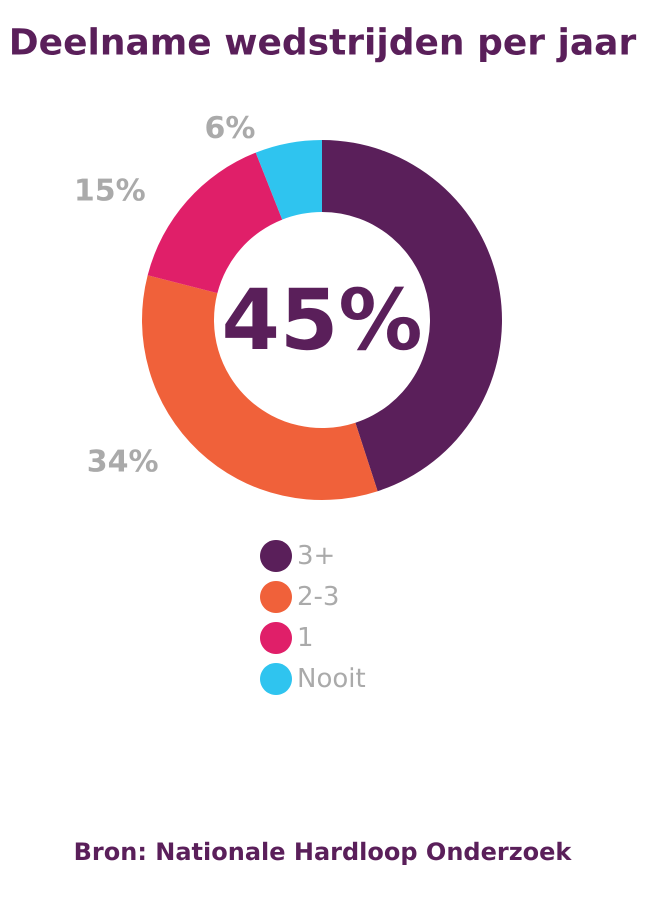 Image resolution: width=645 pixels, height=908 pixels. Describe the element at coordinates (305, 638) in the screenshot. I see `legend-label: 1` at that location.